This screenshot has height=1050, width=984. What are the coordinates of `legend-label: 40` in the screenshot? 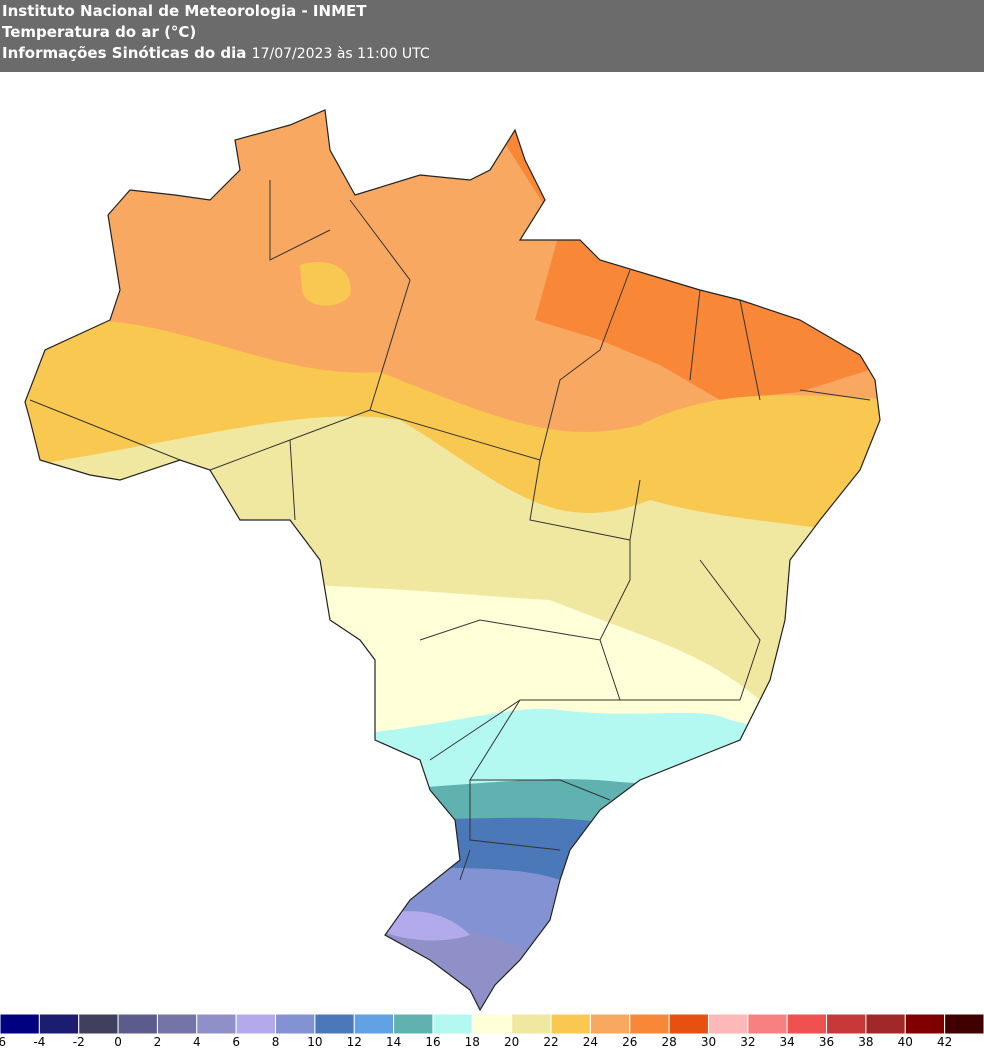 It's located at (905, 1042).